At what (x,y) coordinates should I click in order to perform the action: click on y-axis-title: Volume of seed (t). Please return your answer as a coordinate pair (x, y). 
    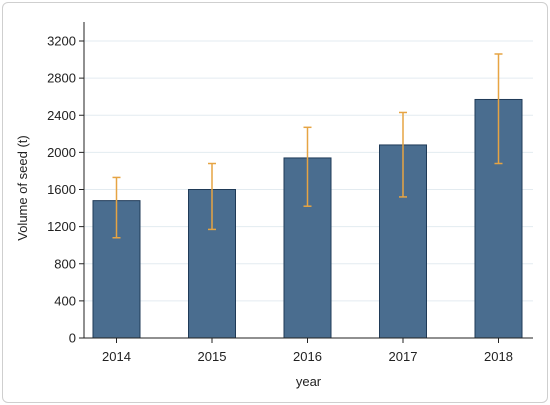
    Looking at the image, I should click on (22, 188).